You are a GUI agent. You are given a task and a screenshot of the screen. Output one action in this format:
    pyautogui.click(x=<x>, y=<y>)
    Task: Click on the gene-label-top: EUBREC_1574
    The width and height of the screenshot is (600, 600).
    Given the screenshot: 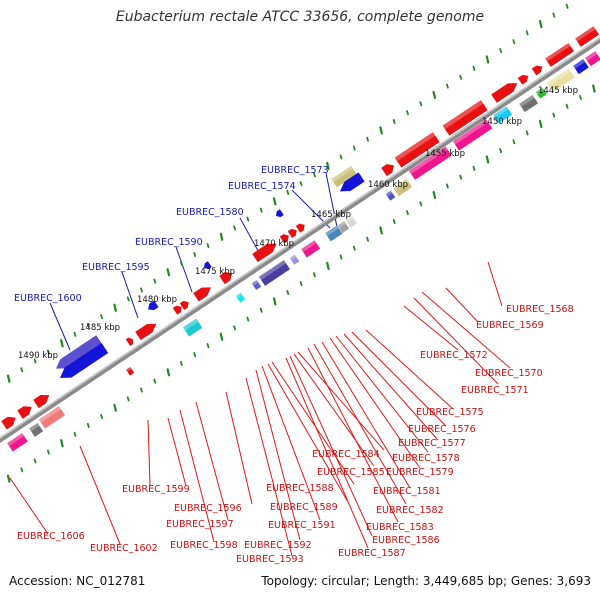 What is the action you would take?
    pyautogui.click(x=262, y=186)
    